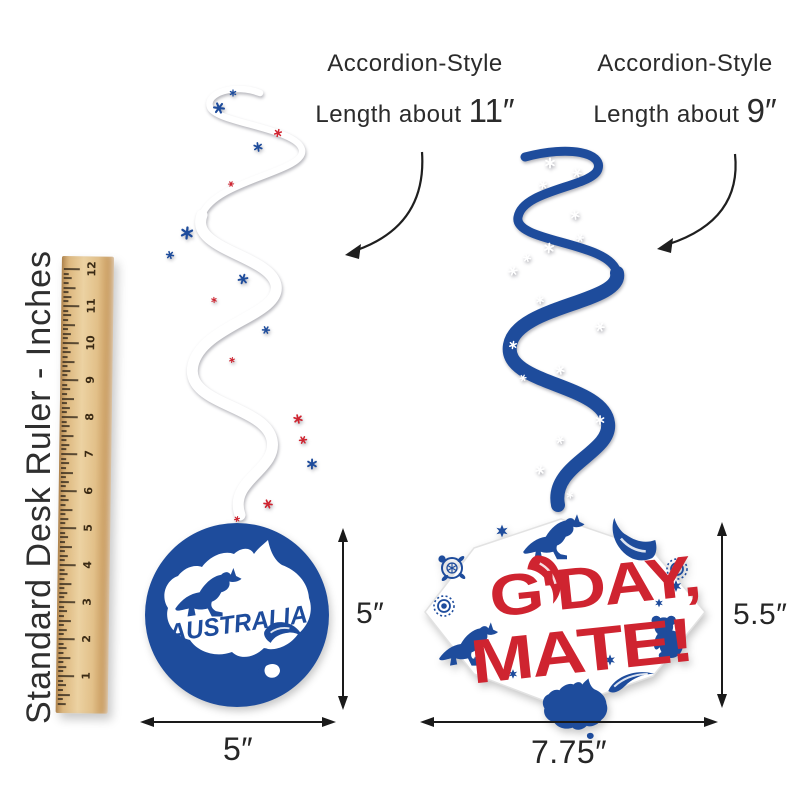  Describe the element at coordinates (88, 527) in the screenshot. I see `ruler-number: 5` at that location.